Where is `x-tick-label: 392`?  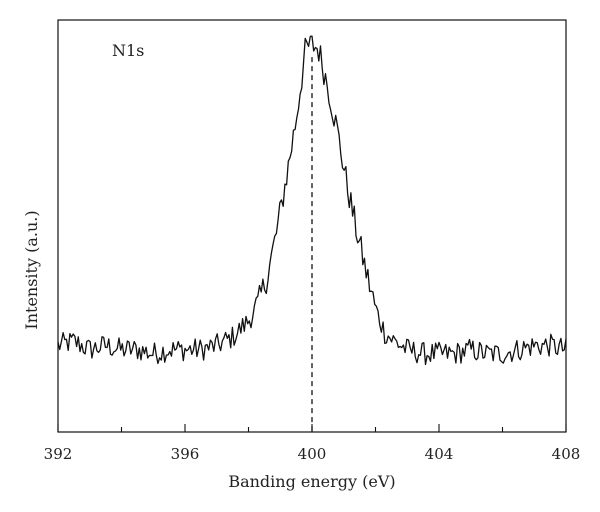
x-tick-label: 392 is located at coordinates (58, 454).